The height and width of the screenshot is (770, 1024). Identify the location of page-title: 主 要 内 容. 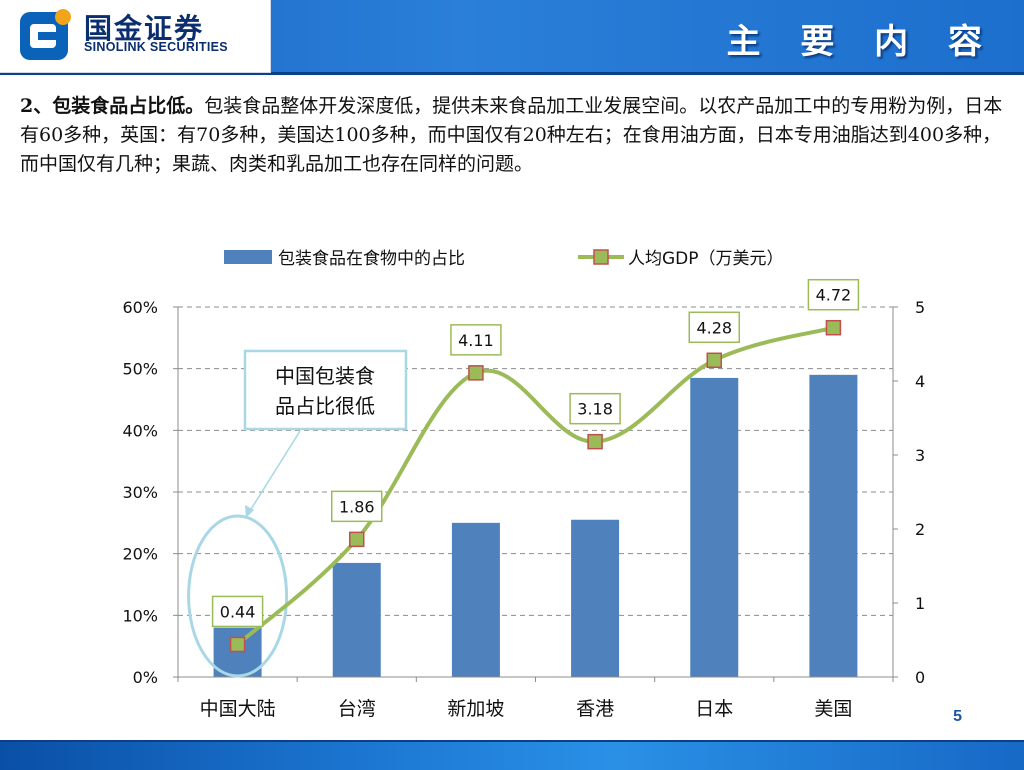
(861, 42).